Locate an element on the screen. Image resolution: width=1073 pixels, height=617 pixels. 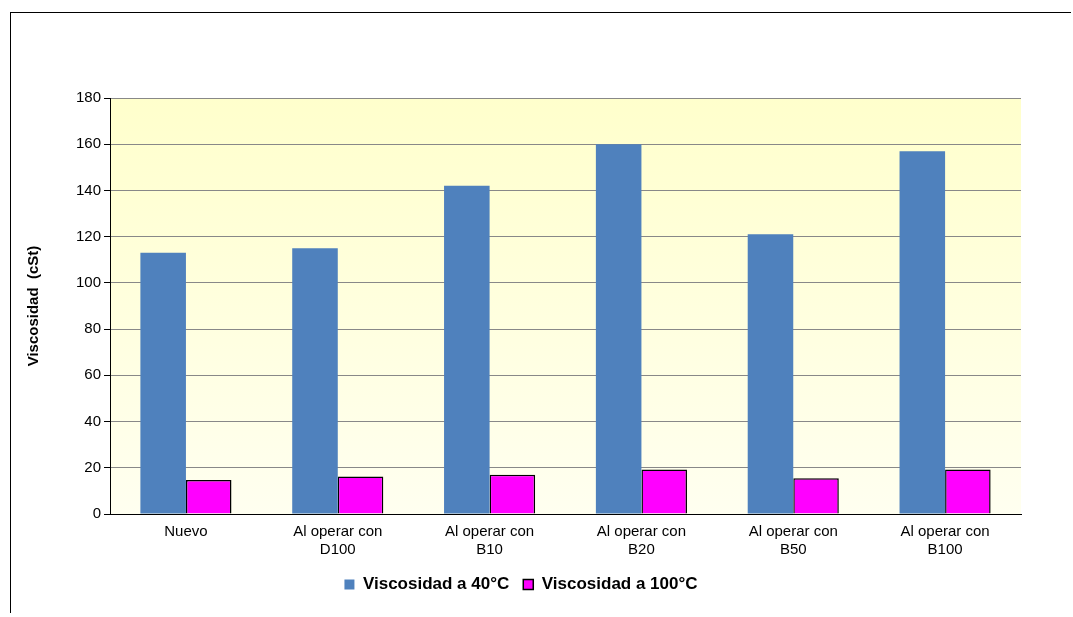
x-tick-label: Al operar con B50 is located at coordinates (793, 540).